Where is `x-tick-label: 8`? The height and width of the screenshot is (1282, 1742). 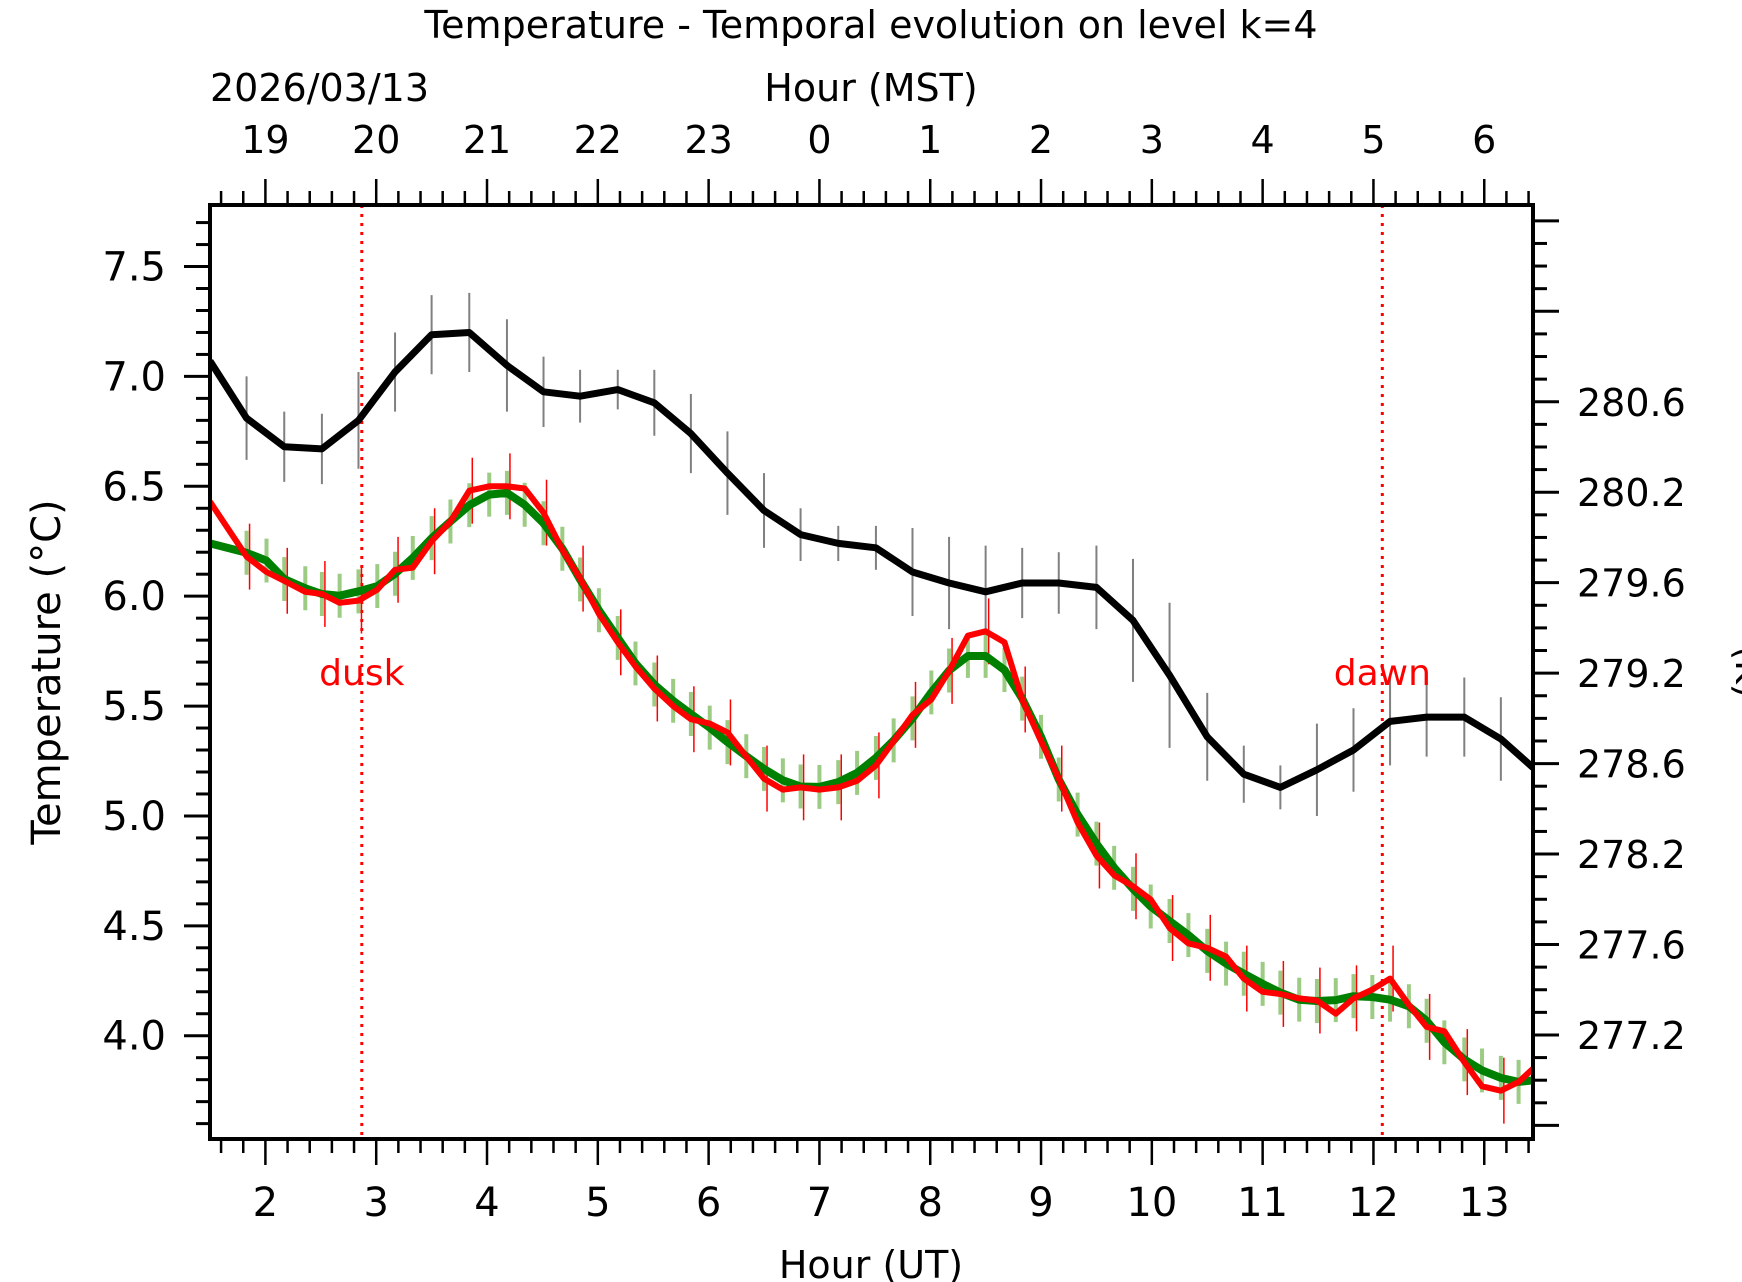 x-tick-label: 8 is located at coordinates (929, 1203).